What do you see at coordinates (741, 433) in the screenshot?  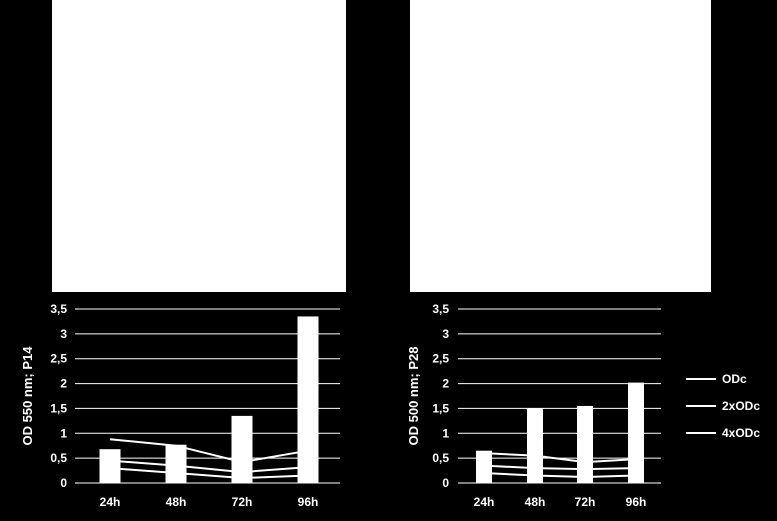 I see `legend-label-4xodc: 4xODc` at bounding box center [741, 433].